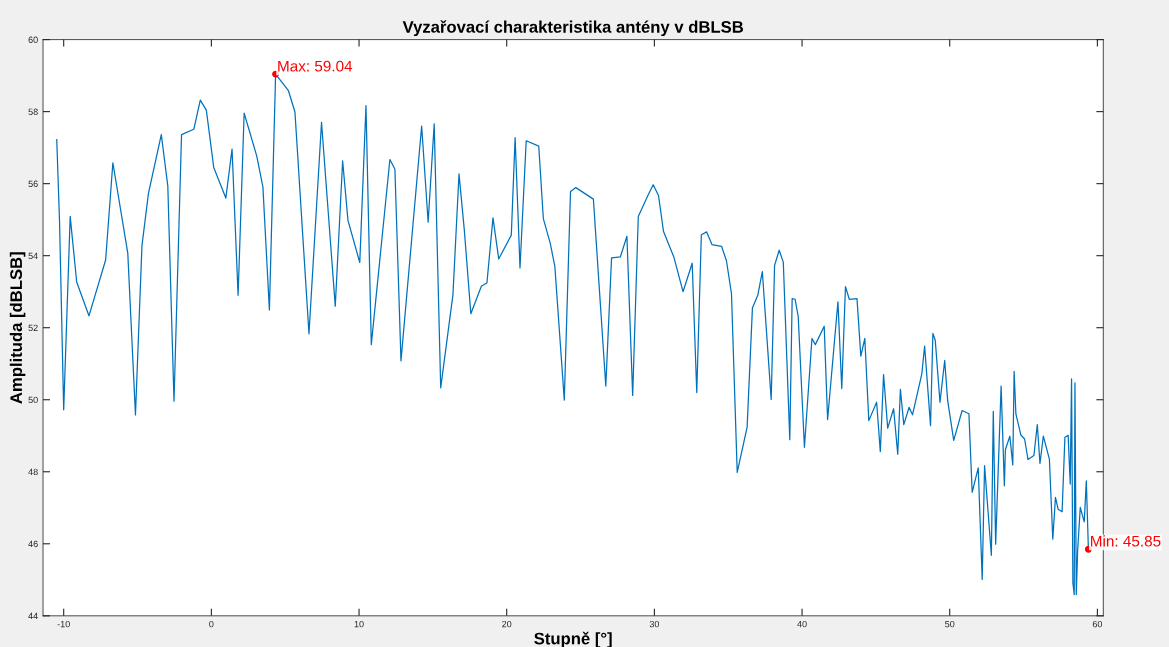 The image size is (1169, 647). What do you see at coordinates (315, 66) in the screenshot?
I see `annotation: Max: 59.04` at bounding box center [315, 66].